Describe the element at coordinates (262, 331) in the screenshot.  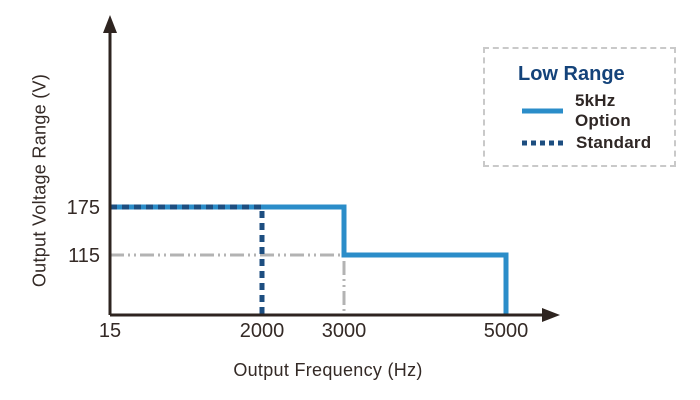
I see `x-tick-label: 2000` at that location.